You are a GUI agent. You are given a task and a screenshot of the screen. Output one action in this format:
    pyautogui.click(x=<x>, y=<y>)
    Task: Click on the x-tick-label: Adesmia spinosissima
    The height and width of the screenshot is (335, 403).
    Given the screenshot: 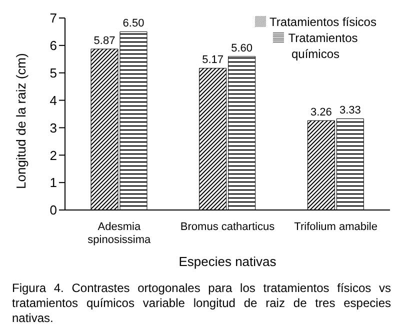 What is the action you would take?
    pyautogui.click(x=120, y=233)
    